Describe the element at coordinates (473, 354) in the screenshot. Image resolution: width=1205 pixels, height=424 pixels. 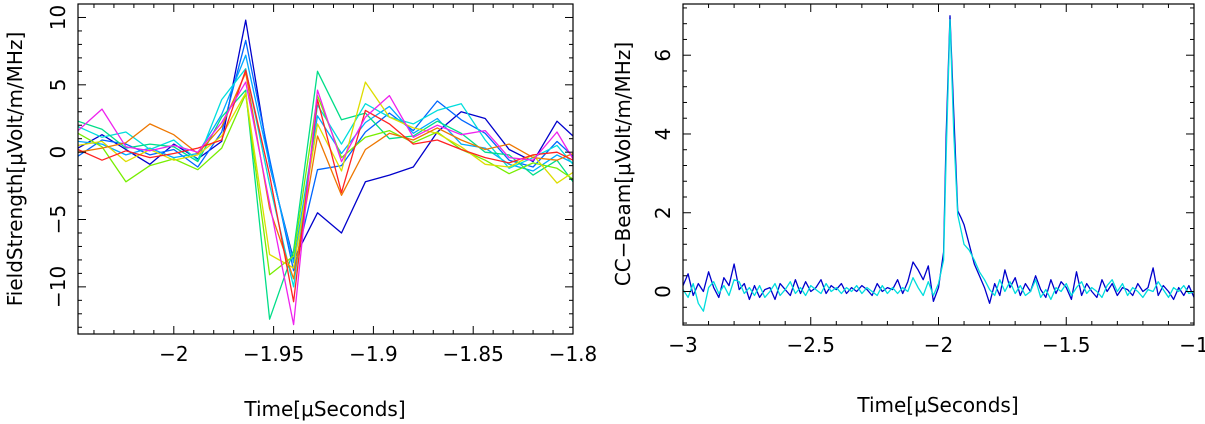
I see `x-tick-label: −1.85` at that location.